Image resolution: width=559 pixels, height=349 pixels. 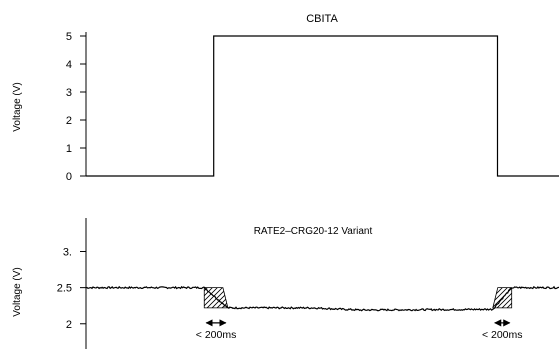 What do you see at coordinates (69, 65) in the screenshot?
I see `y-tick-label: 4` at bounding box center [69, 65].